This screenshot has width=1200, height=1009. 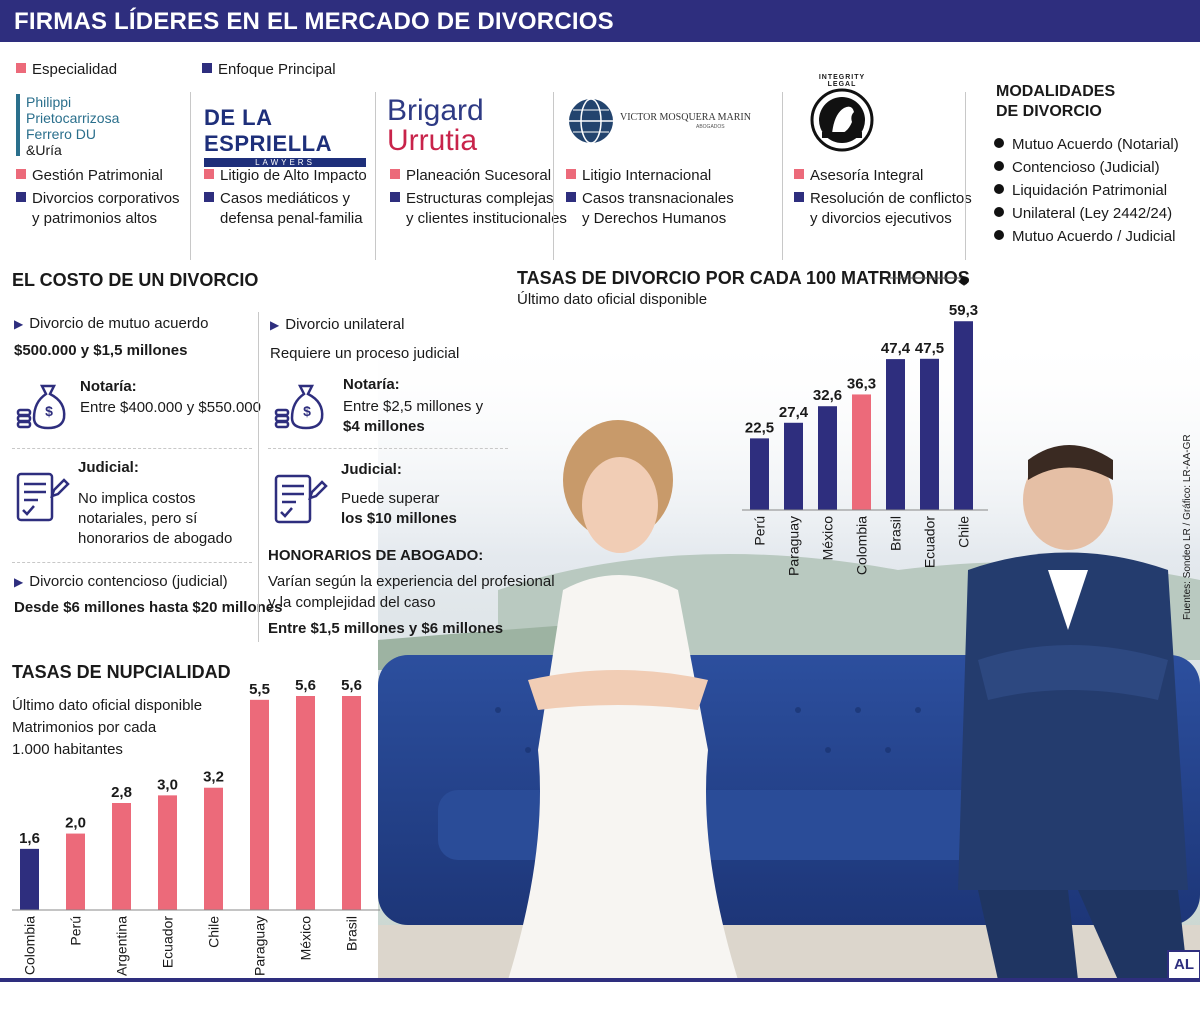 What do you see at coordinates (285, 136) in the screenshot?
I see `de-la-espriella-logo: DE LA ESPRIELLA LAWYERS` at bounding box center [285, 136].